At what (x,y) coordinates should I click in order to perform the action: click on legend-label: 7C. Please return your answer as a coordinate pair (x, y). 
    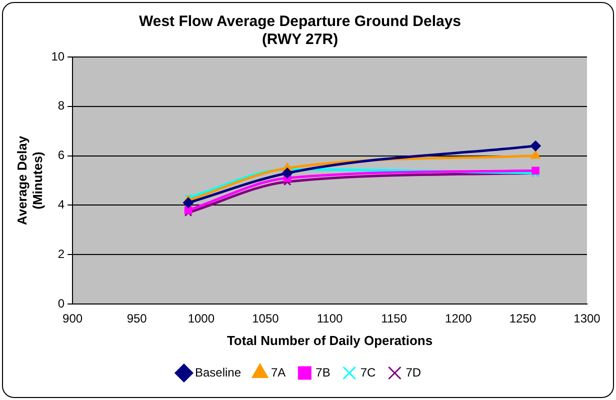
    Looking at the image, I should click on (368, 372).